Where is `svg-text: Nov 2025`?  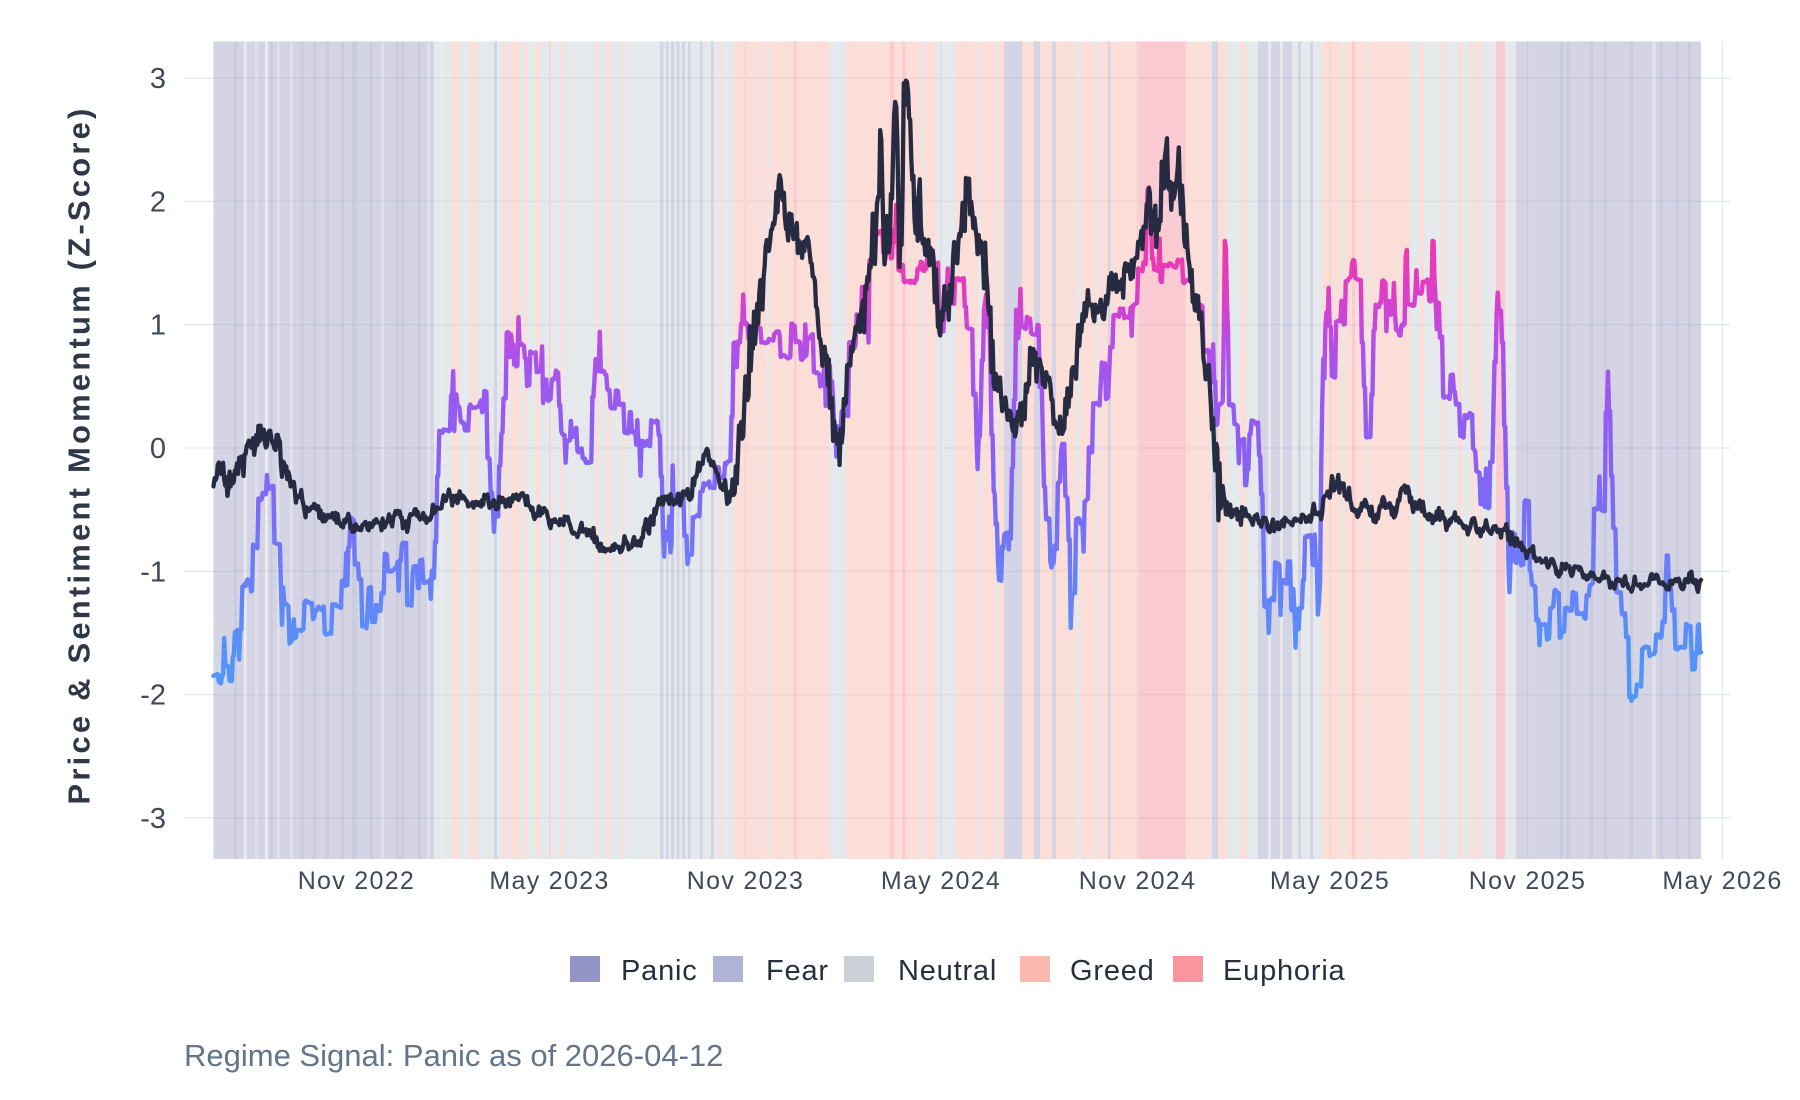 svg-text: Nov 2025 is located at coordinates (1527, 881).